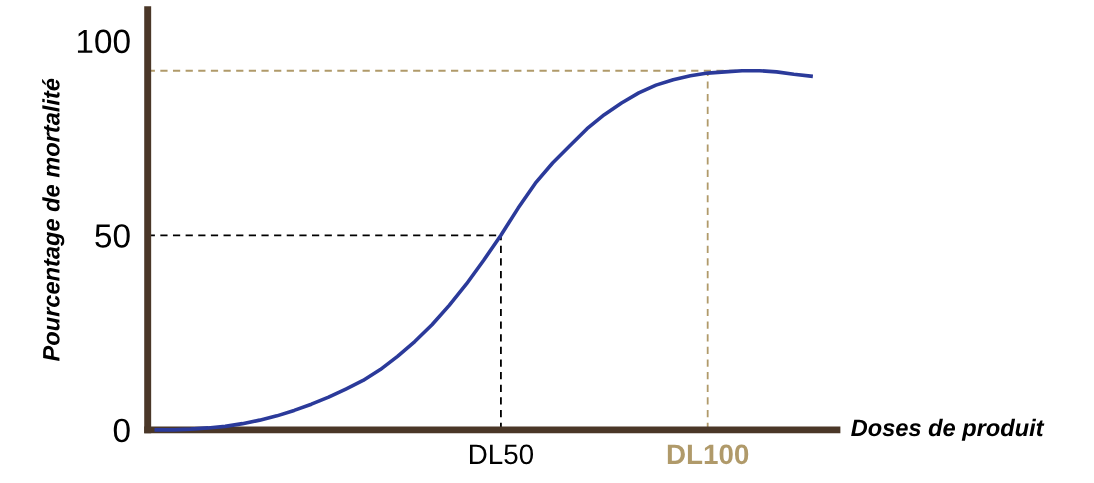  I want to click on x-tick-label: DL50, so click(501, 454).